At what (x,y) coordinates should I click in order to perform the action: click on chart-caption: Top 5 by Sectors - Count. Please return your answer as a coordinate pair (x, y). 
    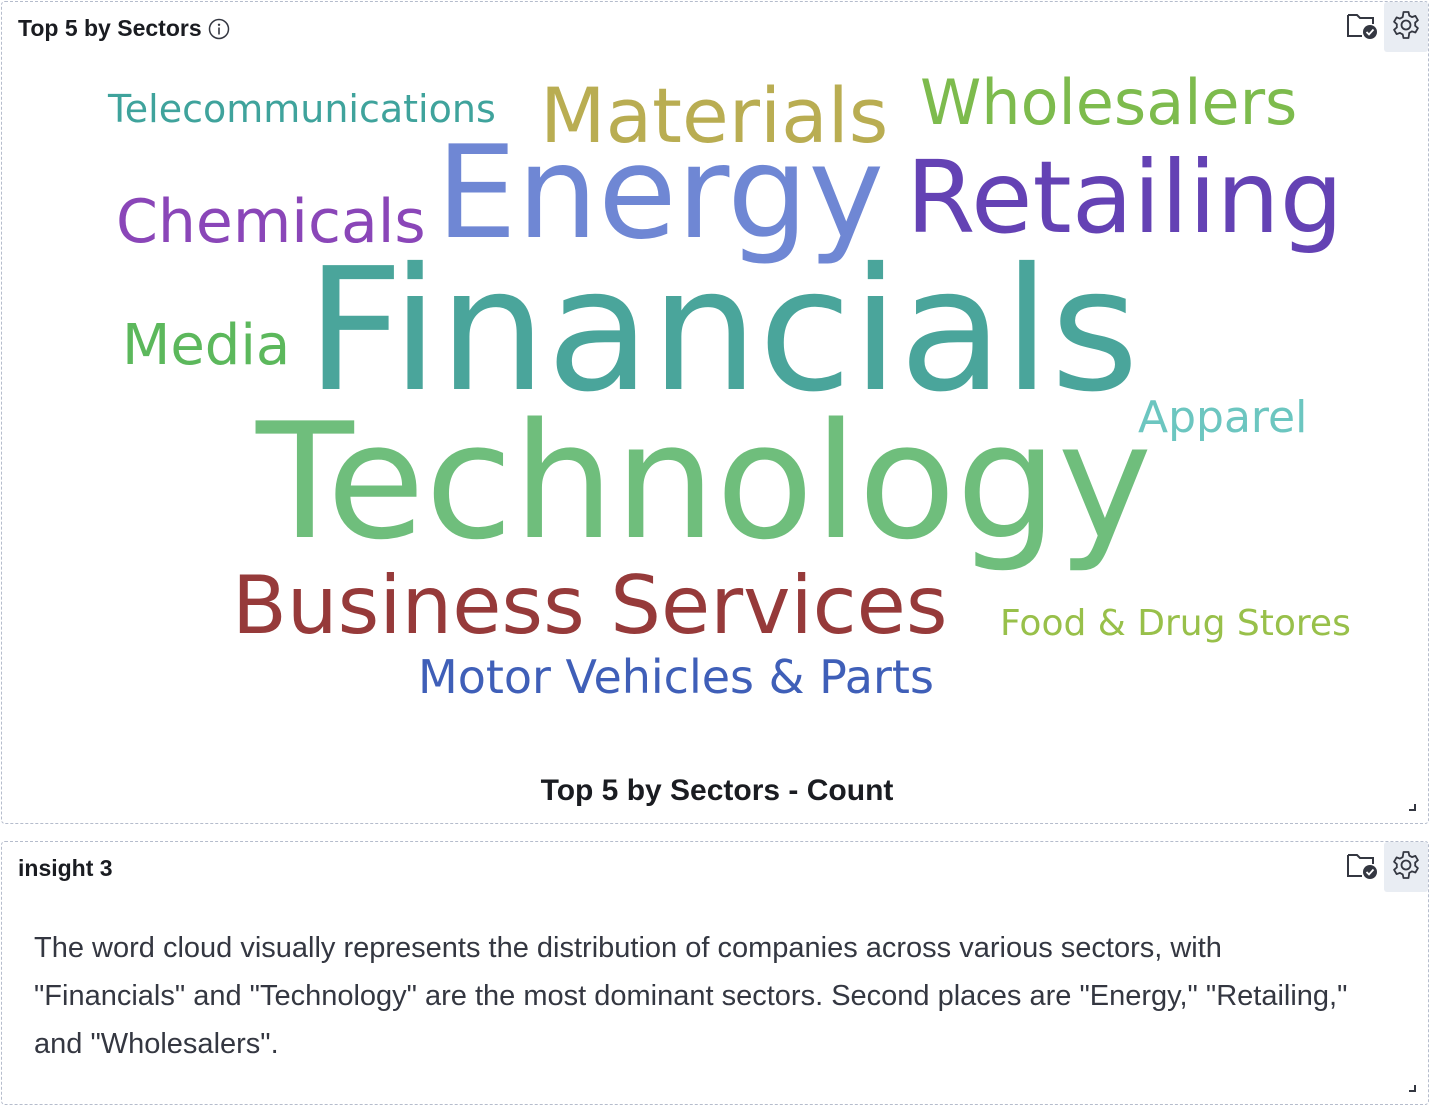
    Looking at the image, I should click on (717, 790).